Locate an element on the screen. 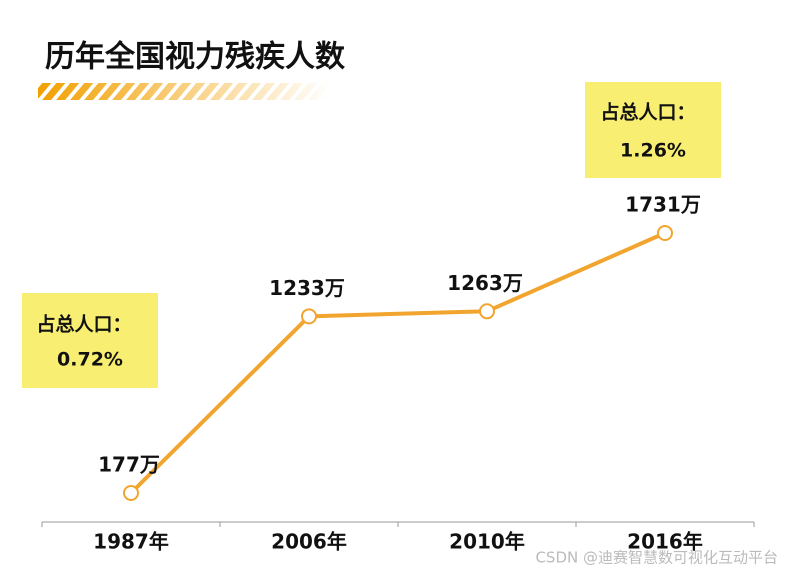  watermark: CSDN @迪赛智慧数可视化互动平台 is located at coordinates (656, 558).